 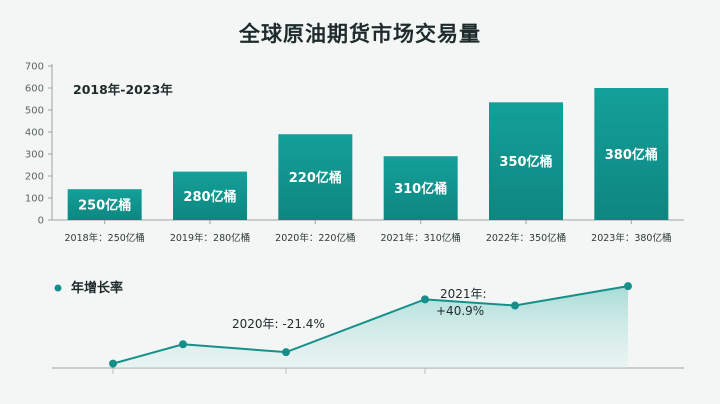 What do you see at coordinates (210, 238) in the screenshot?
I see `x-tick-label: 2019年：280亿桶` at bounding box center [210, 238].